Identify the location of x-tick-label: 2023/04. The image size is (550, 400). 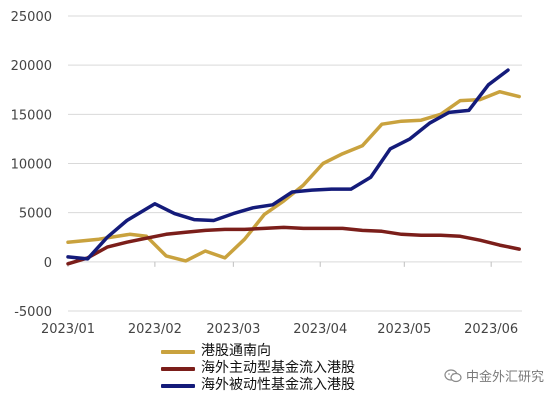
(320, 329).